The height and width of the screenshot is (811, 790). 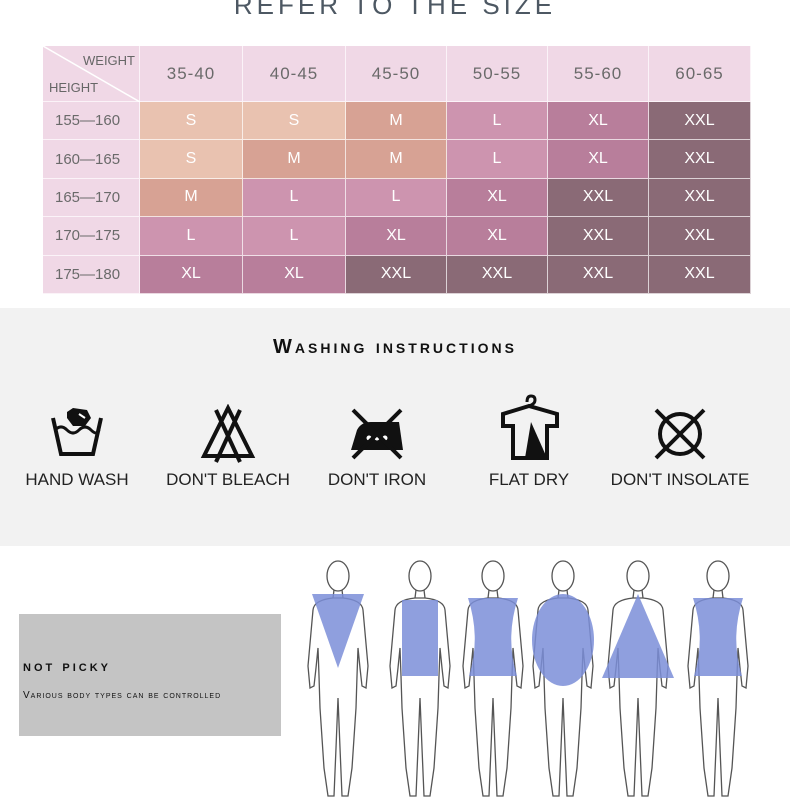 I want to click on page-title: REFER TO THE SIZE, so click(x=395, y=10).